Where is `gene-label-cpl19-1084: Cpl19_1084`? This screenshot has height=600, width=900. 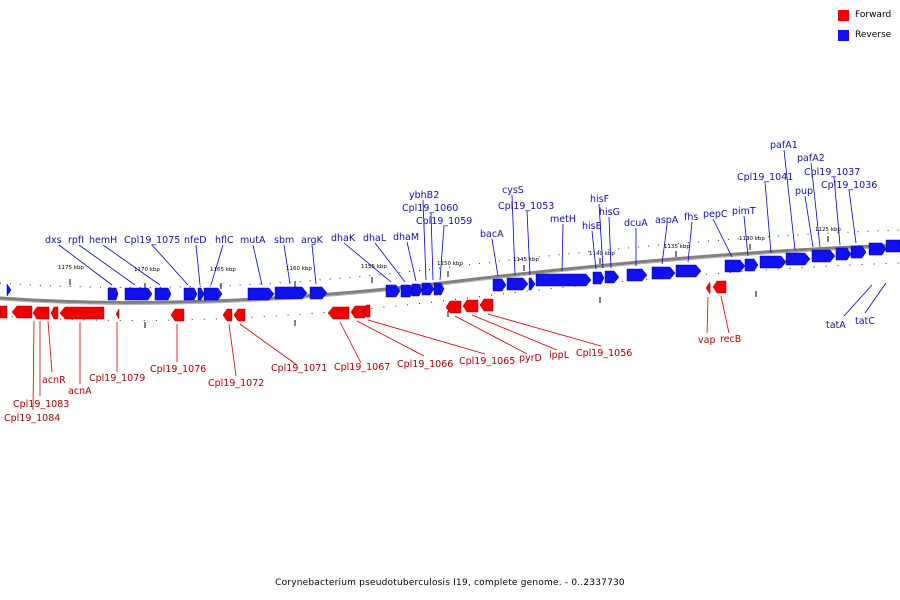 gene-label-cpl19-1084: Cpl19_1084 is located at coordinates (32, 418).